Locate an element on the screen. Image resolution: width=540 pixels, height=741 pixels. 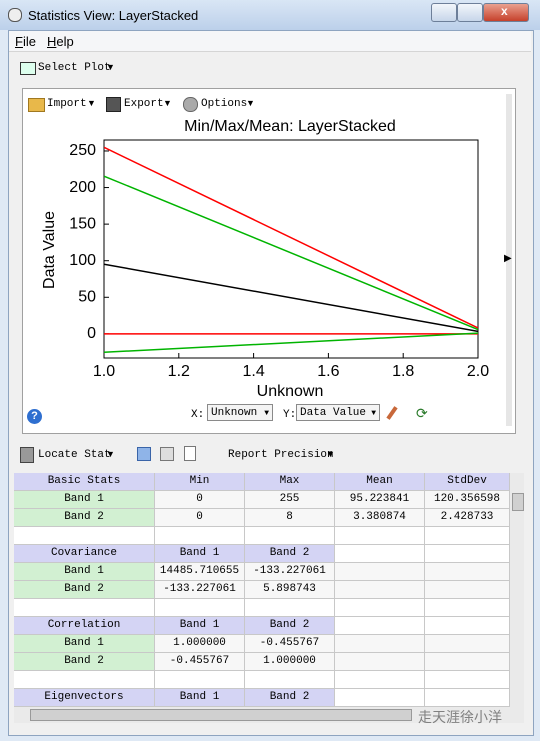
table-cell: Max is located at coordinates (290, 482).